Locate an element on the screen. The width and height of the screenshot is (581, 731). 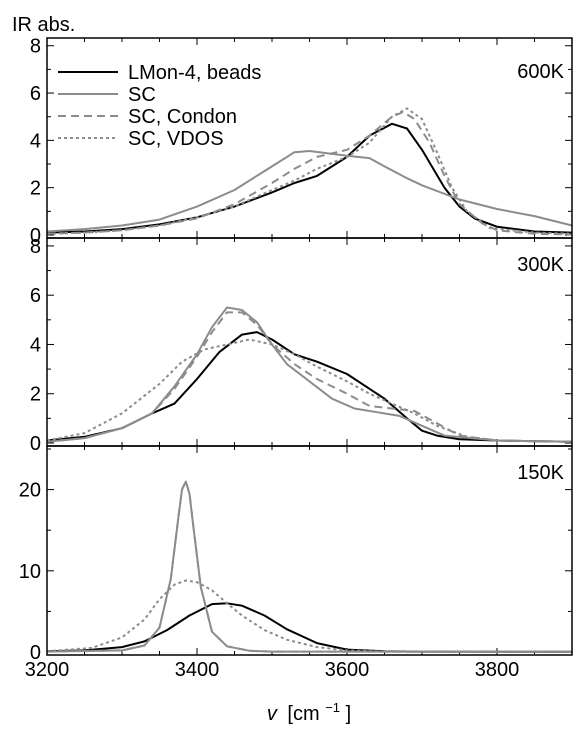
x-axis-variable: v is located at coordinates (272, 714).